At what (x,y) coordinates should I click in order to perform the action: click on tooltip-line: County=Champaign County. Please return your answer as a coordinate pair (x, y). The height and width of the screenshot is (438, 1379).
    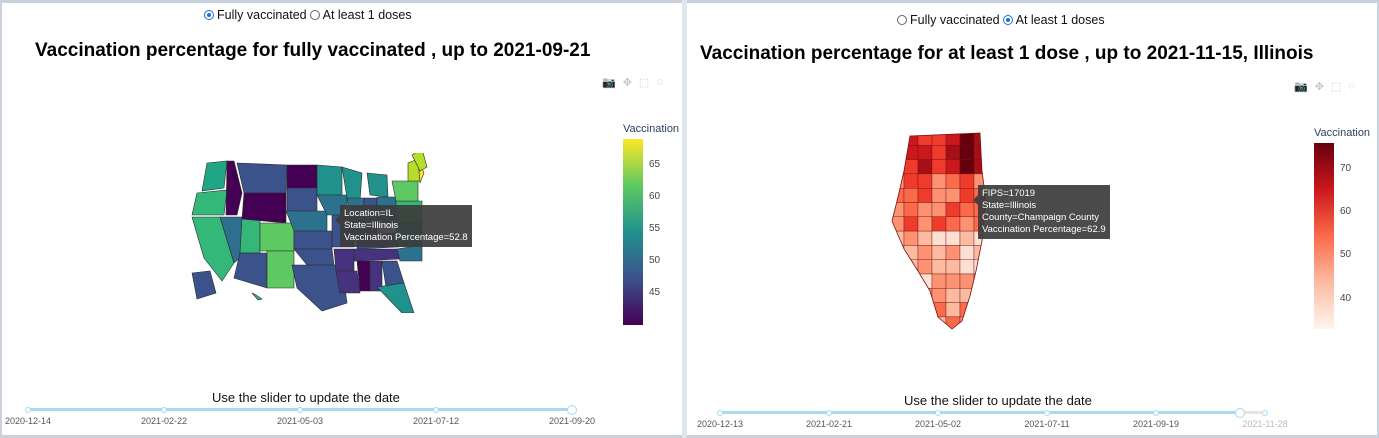
    Looking at the image, I should click on (1040, 217).